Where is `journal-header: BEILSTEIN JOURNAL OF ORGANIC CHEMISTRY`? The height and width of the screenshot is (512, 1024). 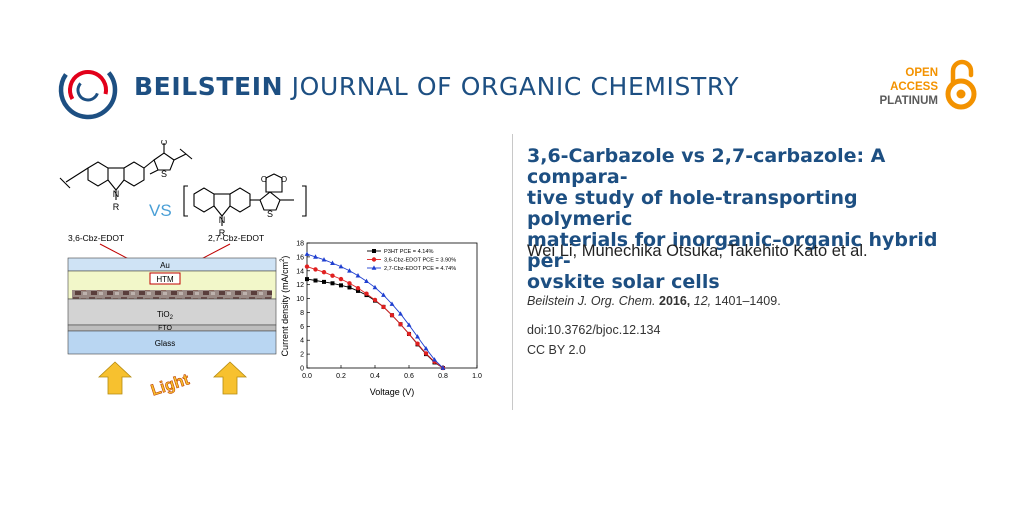 journal-header: BEILSTEIN JOURNAL OF ORGANIC CHEMISTRY is located at coordinates (397, 90).